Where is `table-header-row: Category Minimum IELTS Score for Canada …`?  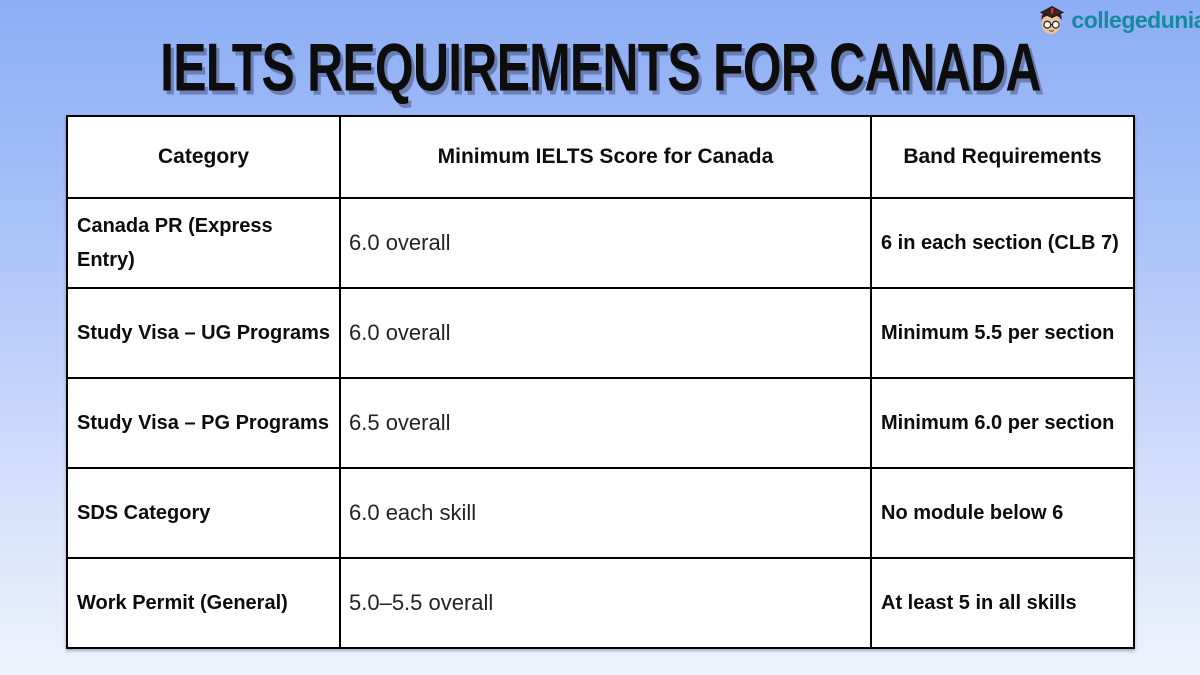 table-header-row: Category Minimum IELTS Score for Canada … is located at coordinates (600, 157).